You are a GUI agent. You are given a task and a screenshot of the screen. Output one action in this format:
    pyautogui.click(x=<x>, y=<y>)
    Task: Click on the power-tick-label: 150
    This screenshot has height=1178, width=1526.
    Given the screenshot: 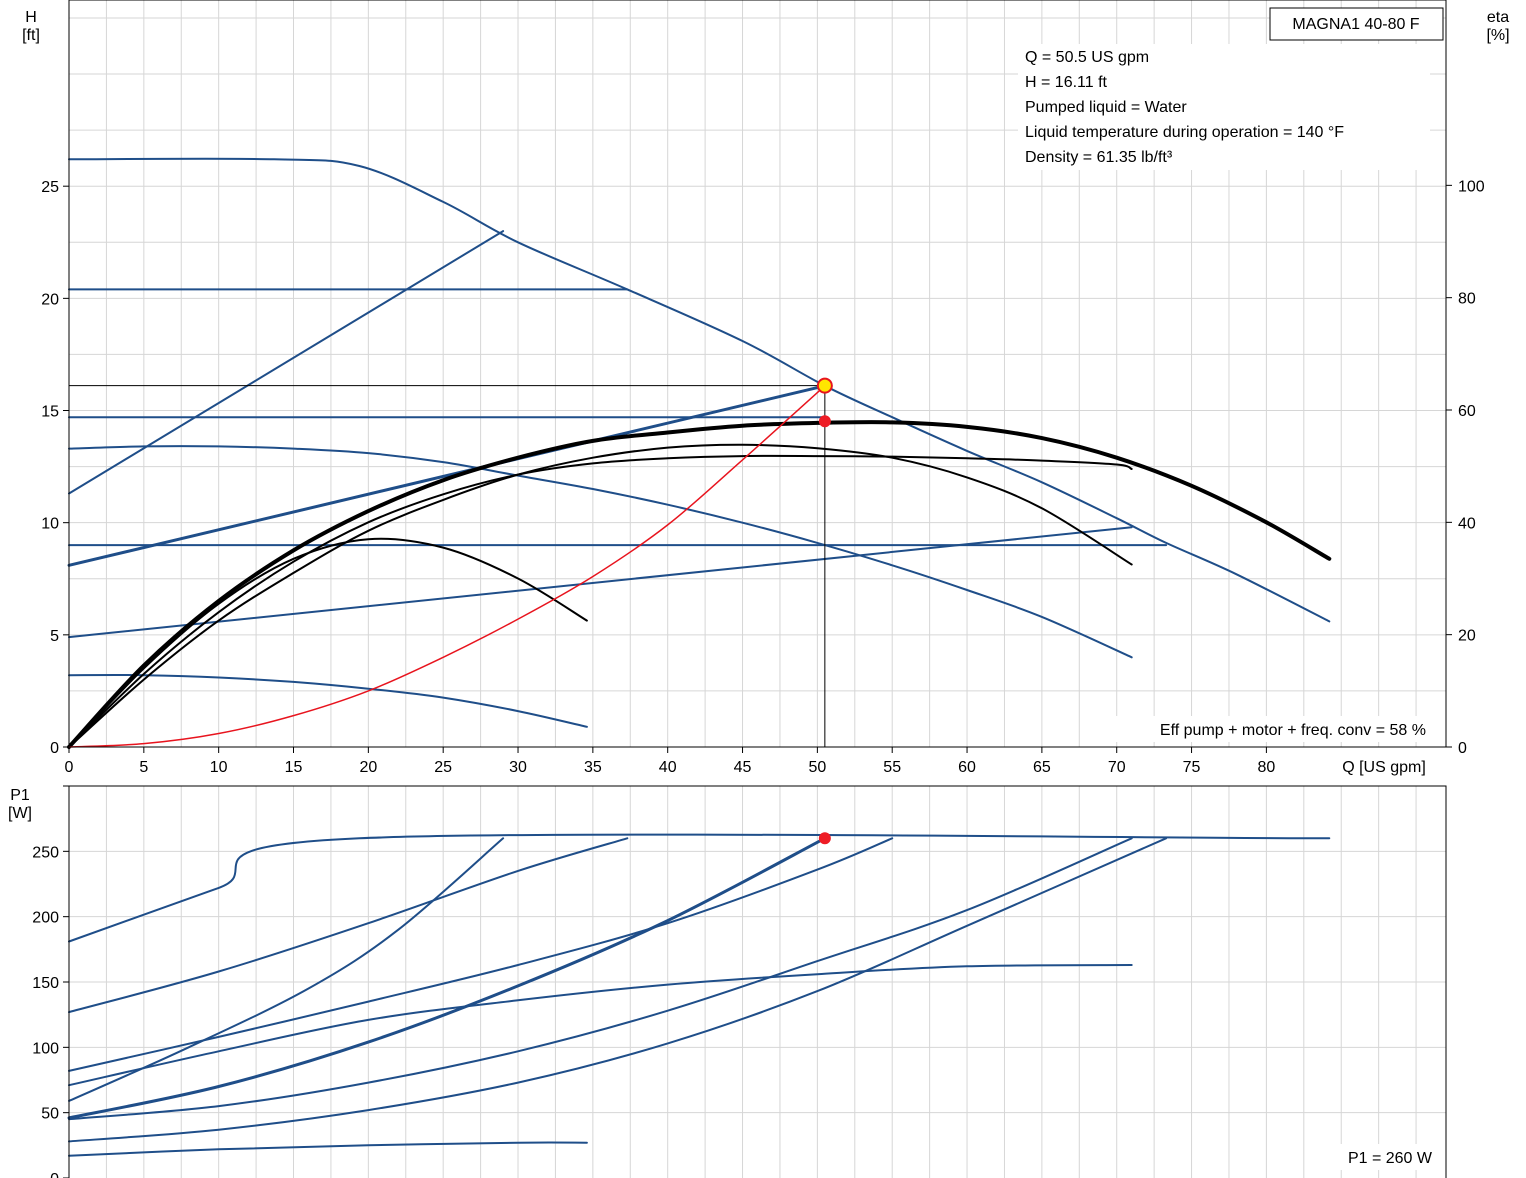 What is the action you would take?
    pyautogui.click(x=45, y=983)
    